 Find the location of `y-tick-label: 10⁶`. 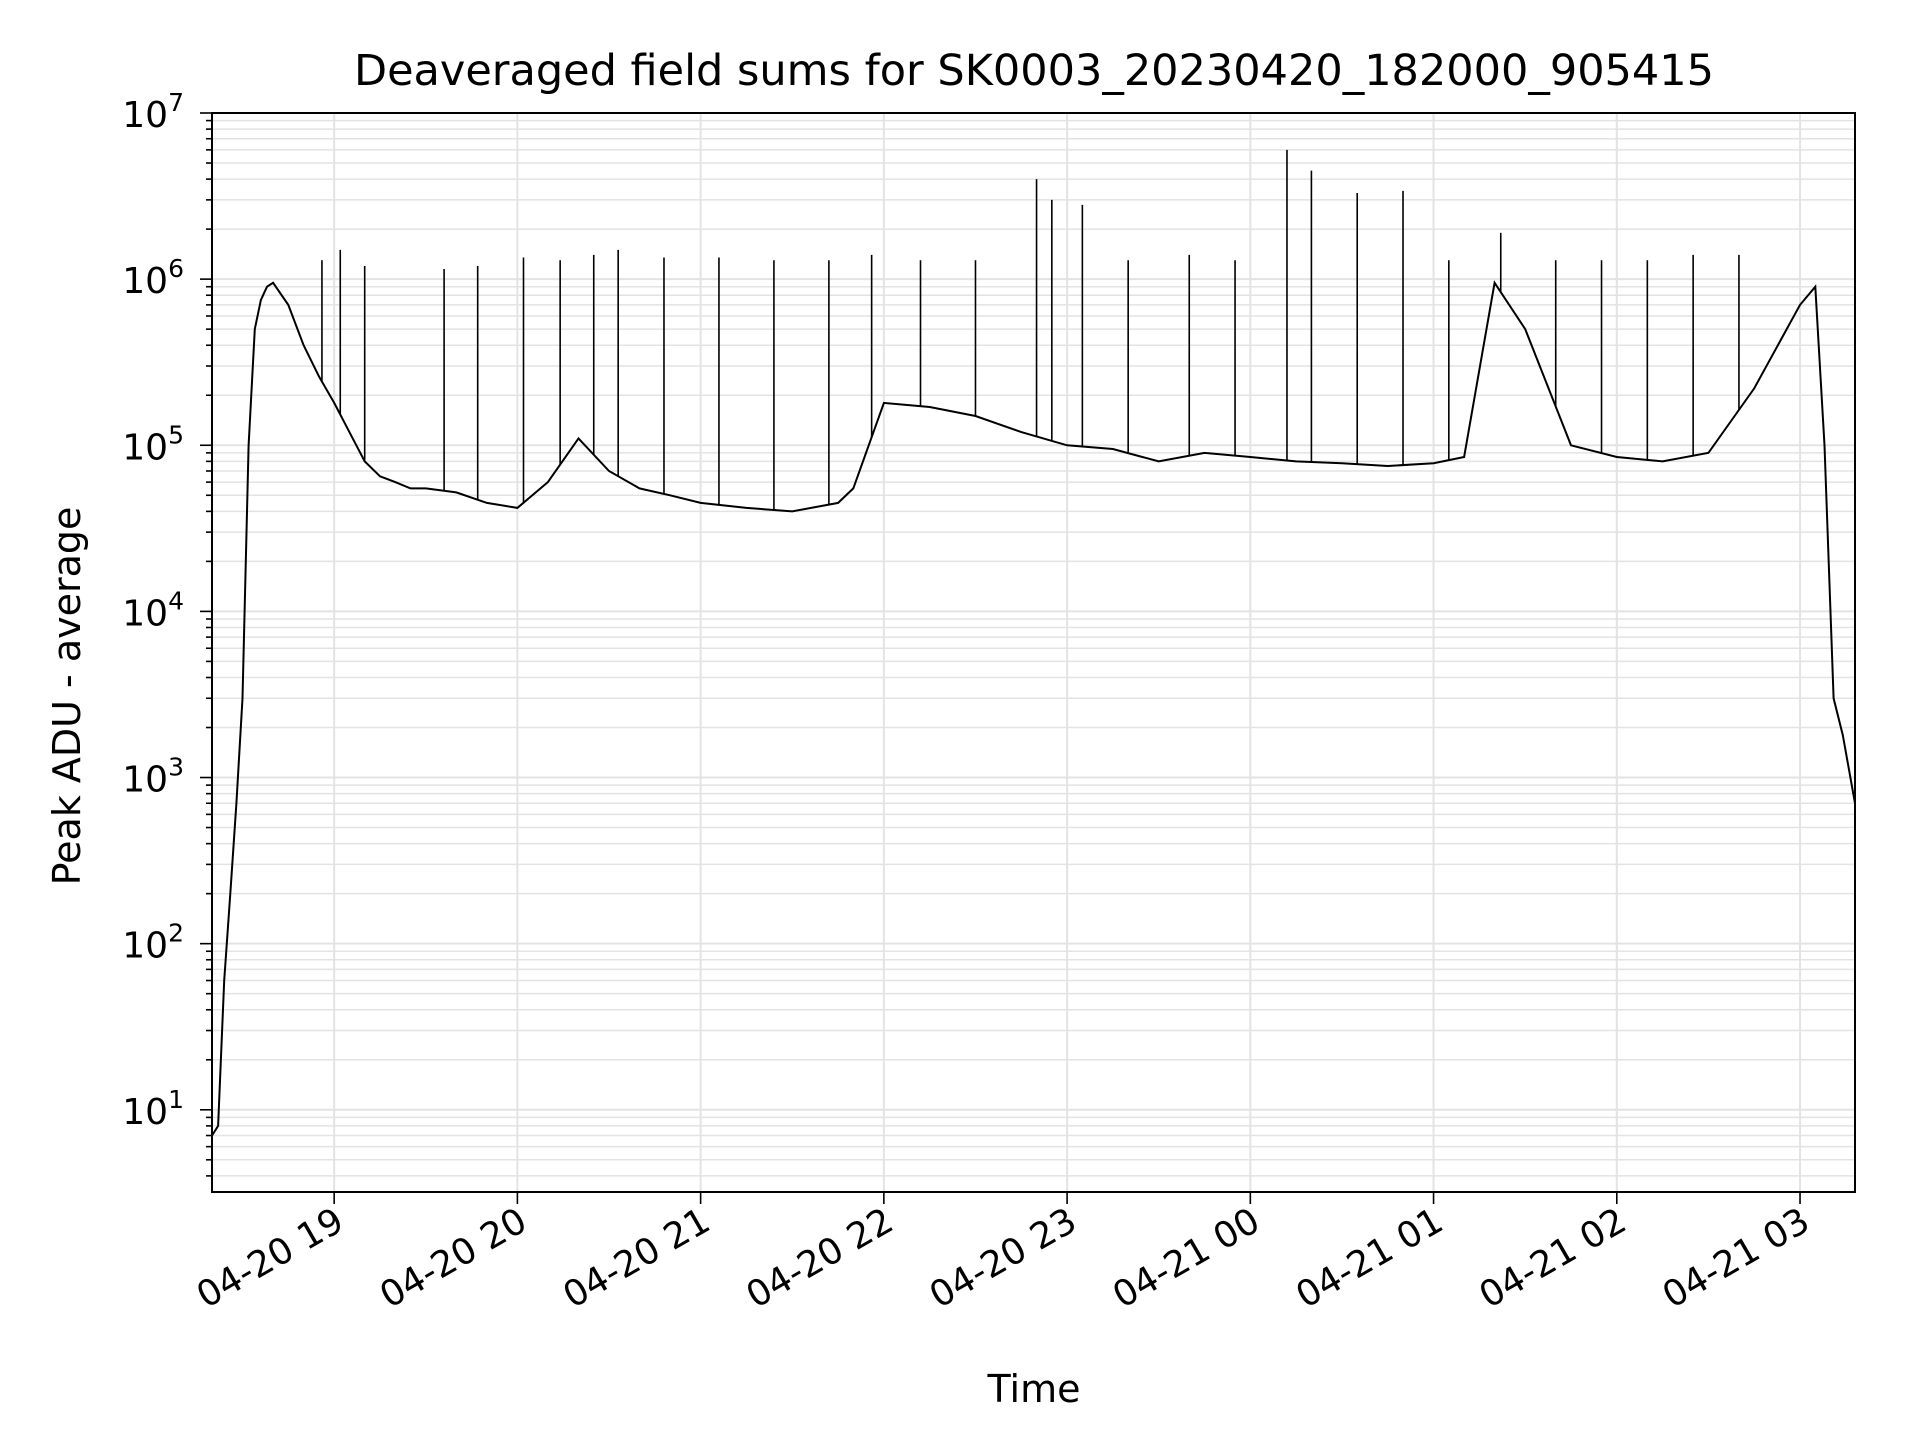

y-tick-label: 10⁶ is located at coordinates (153, 278).